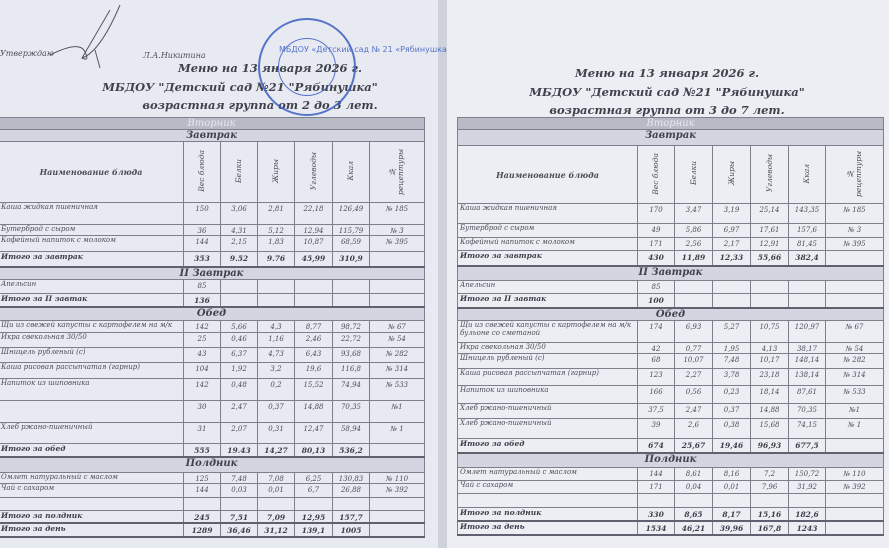 Image resolution: width=889 pixels, height=548 pixels. What do you see at coordinates (276, 326) in the screenshot?
I see `cell-value: 4,3` at bounding box center [276, 326].